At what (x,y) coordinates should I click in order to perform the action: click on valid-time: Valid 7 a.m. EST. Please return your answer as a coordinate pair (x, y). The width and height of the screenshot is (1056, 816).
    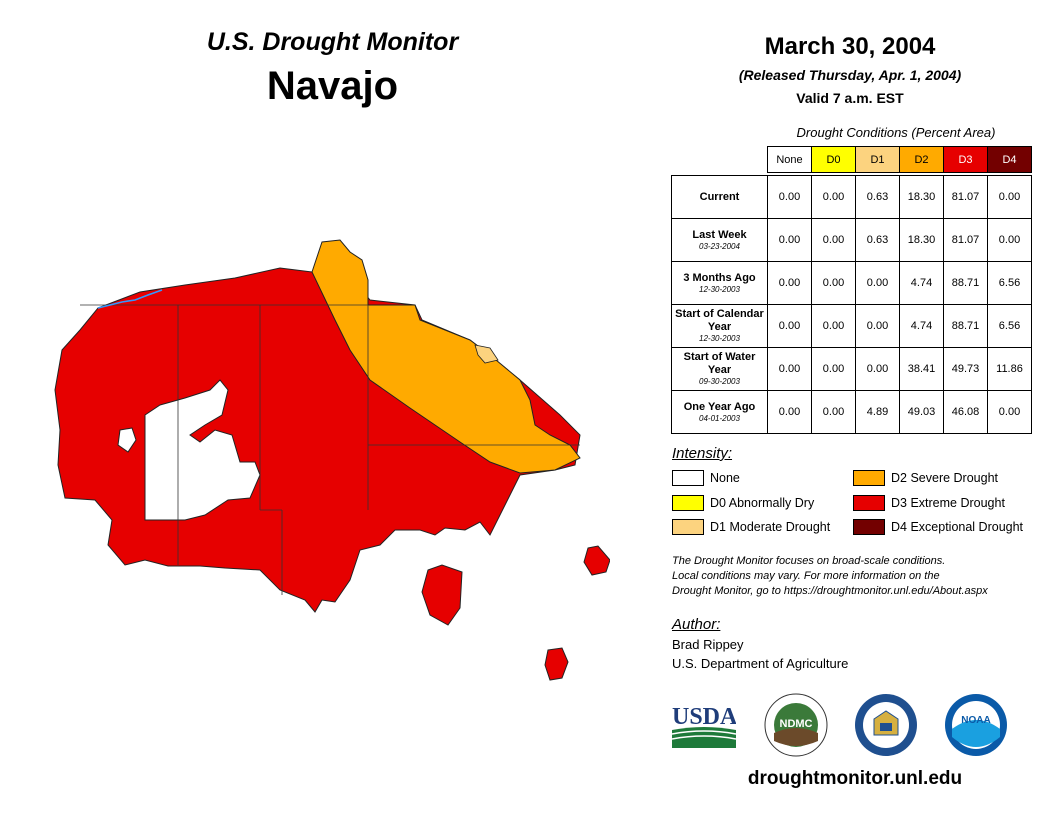
    Looking at the image, I should click on (850, 98).